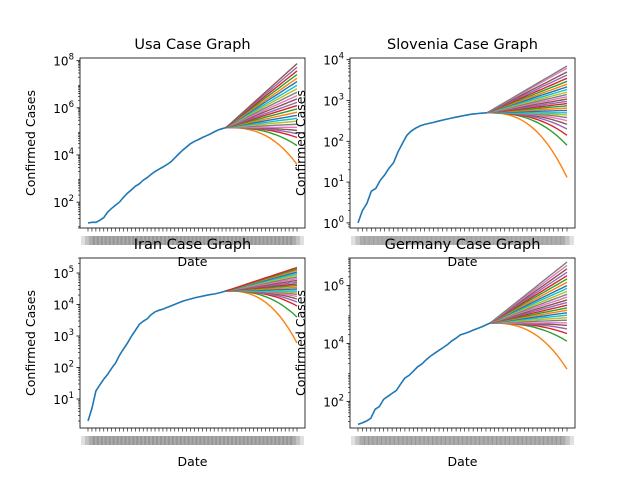 This screenshot has height=480, width=640. I want to click on y-tick-label: 10¹, so click(333, 182).